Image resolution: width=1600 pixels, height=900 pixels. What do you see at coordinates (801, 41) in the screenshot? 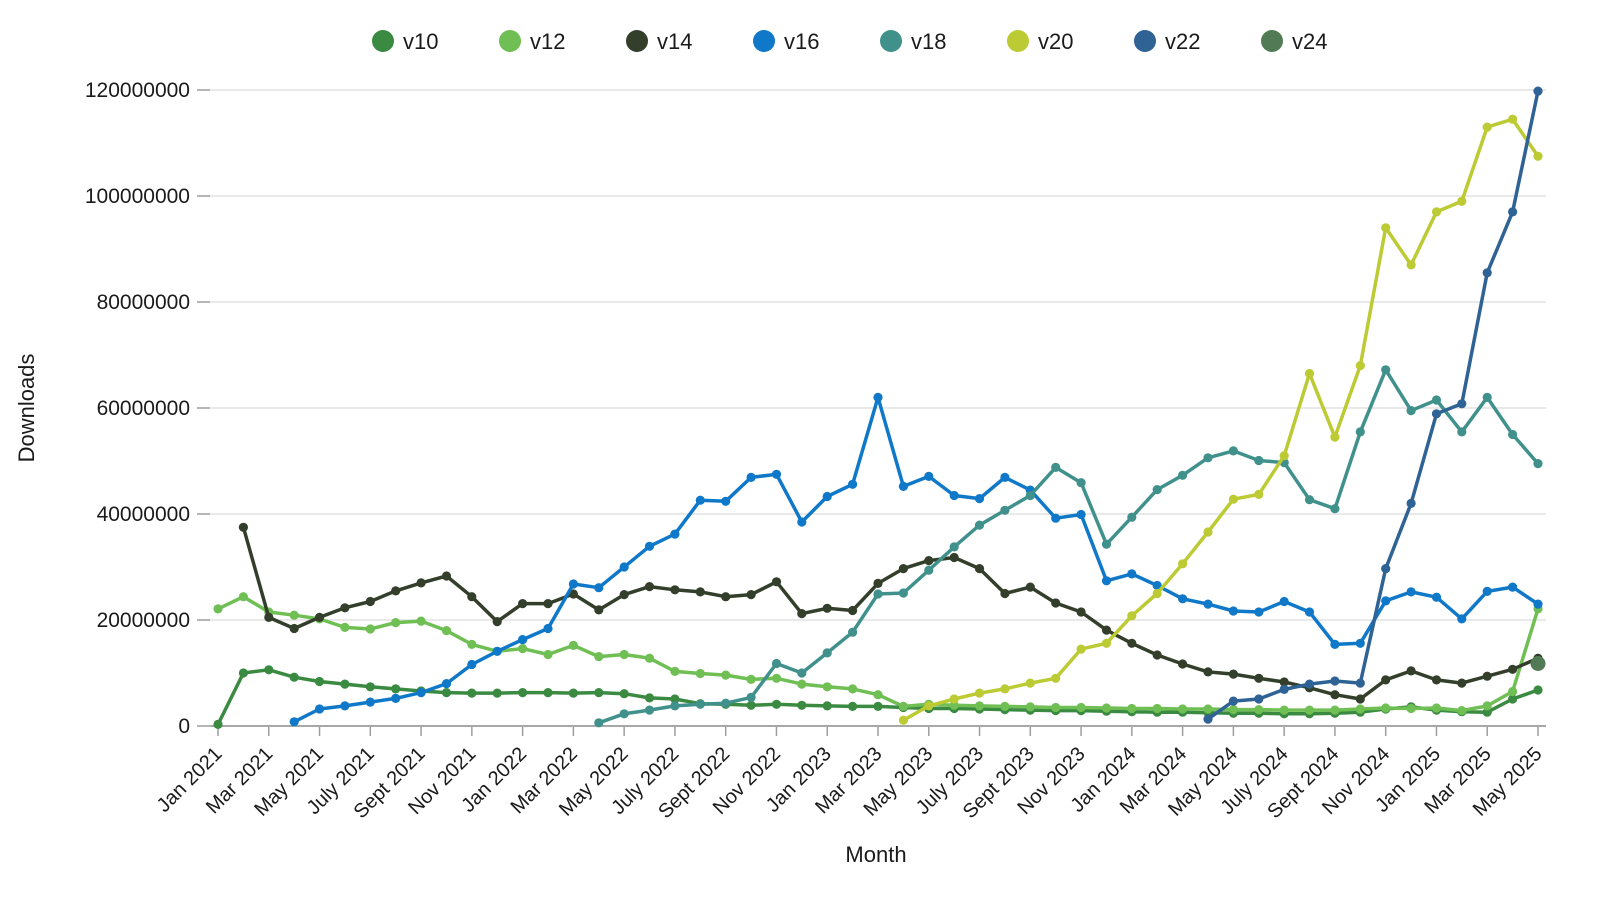
I see `legend-label: v16` at bounding box center [801, 41].